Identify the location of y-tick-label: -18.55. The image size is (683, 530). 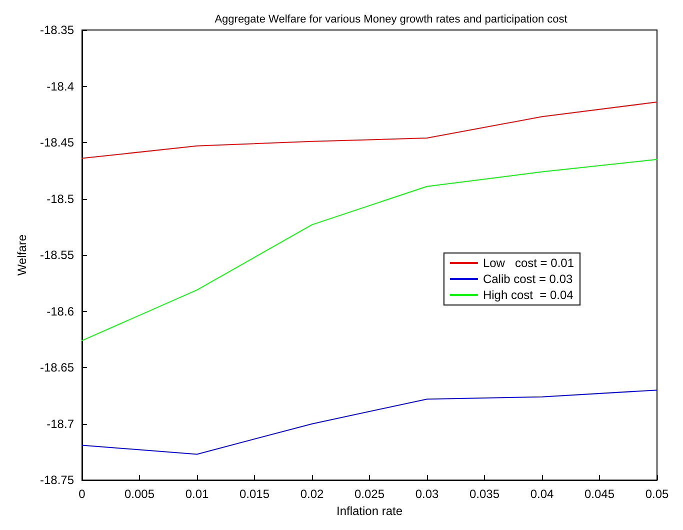
(57, 255).